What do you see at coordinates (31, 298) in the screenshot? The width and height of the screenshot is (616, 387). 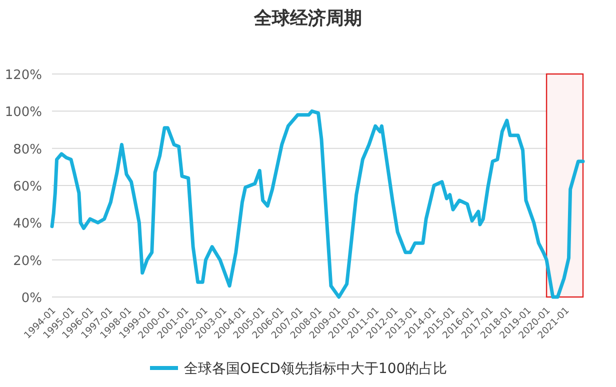 I see `y-tick-label: 0%` at bounding box center [31, 298].